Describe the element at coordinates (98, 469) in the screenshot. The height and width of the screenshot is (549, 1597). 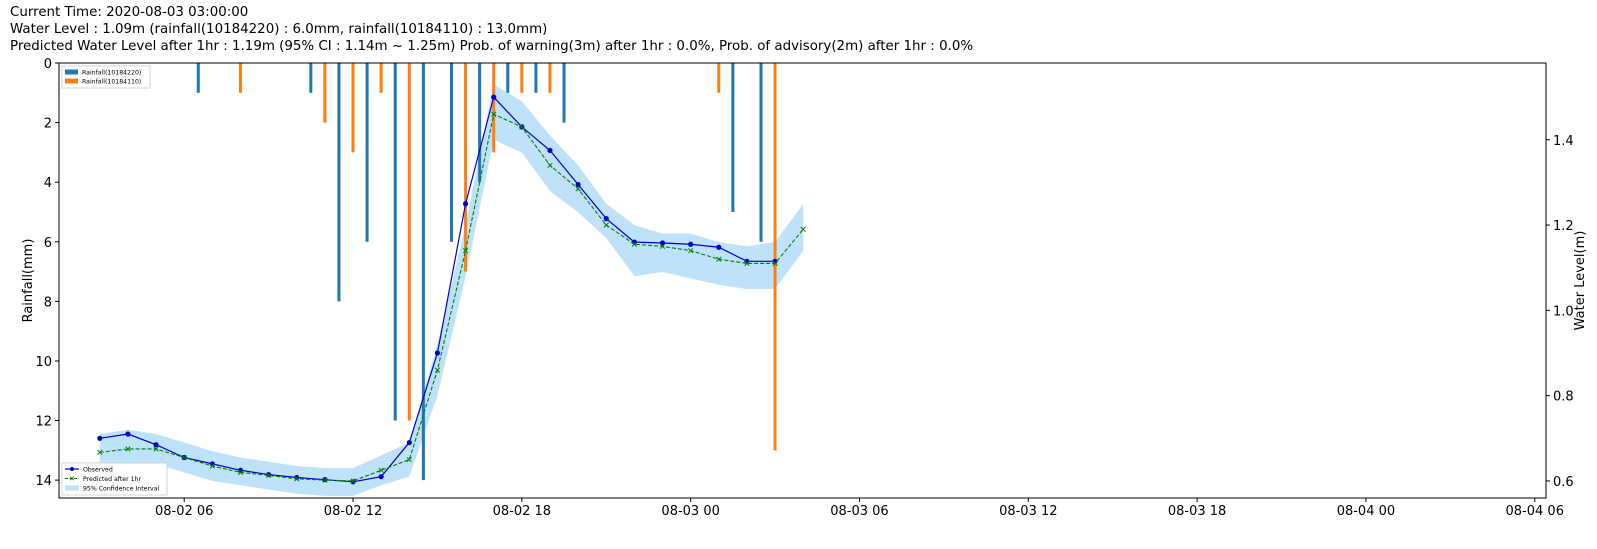
I see `legend-observed-label: Observed` at that location.